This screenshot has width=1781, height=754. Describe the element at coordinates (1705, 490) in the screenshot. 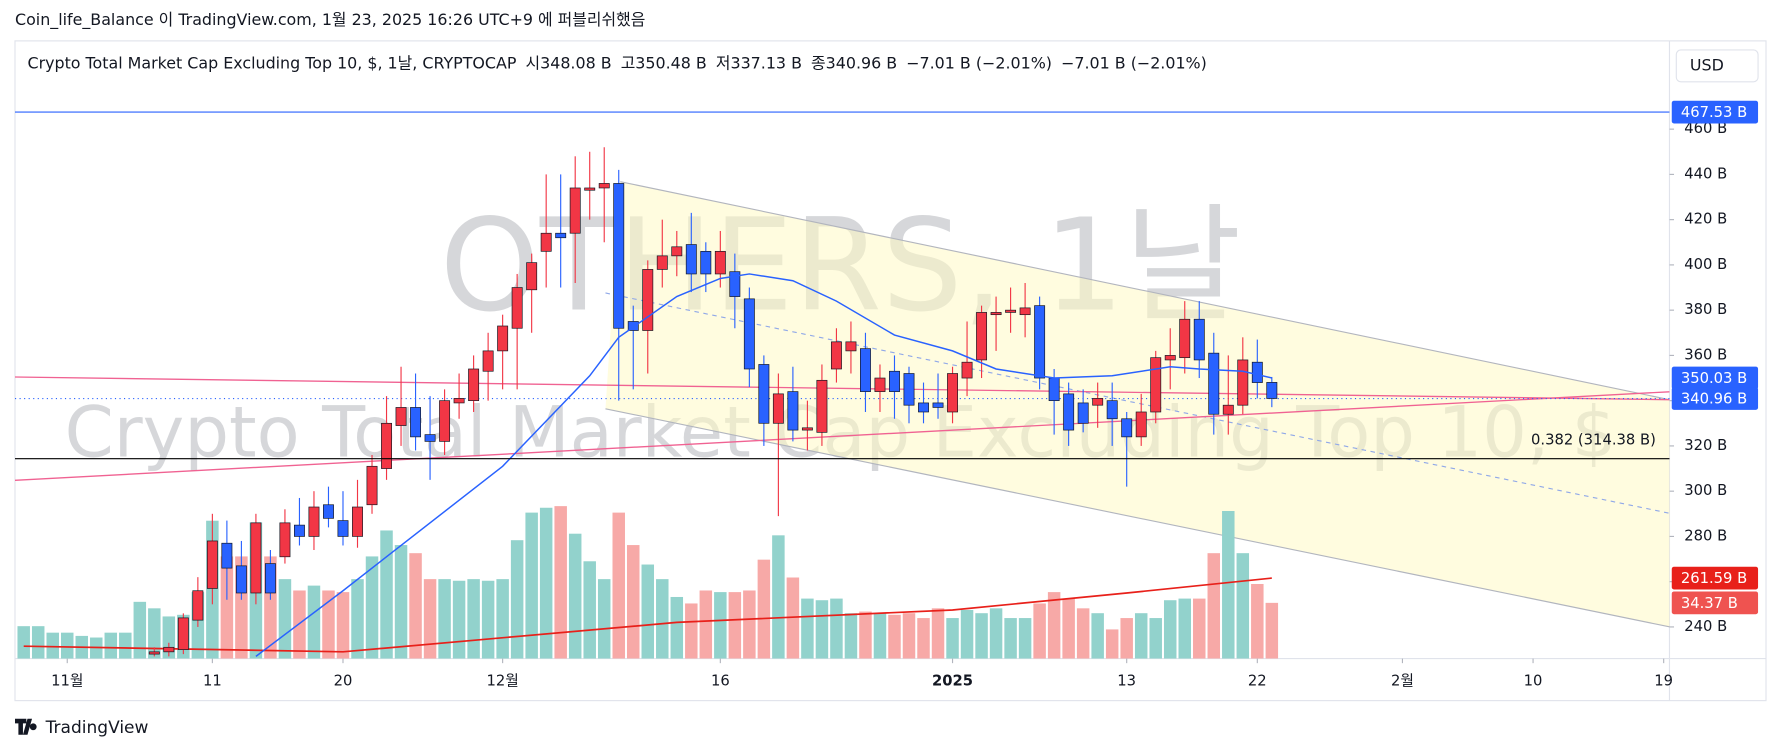

I see `y-tick-label: 300 B` at that location.